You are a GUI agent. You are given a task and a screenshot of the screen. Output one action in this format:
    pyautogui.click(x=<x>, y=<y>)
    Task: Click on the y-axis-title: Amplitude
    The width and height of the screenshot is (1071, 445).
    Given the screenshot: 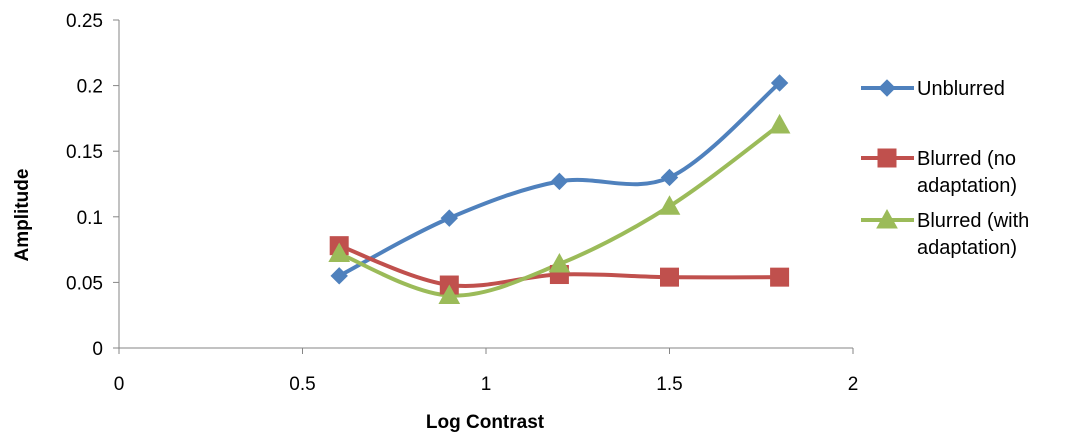 What is the action you would take?
    pyautogui.click(x=22, y=215)
    